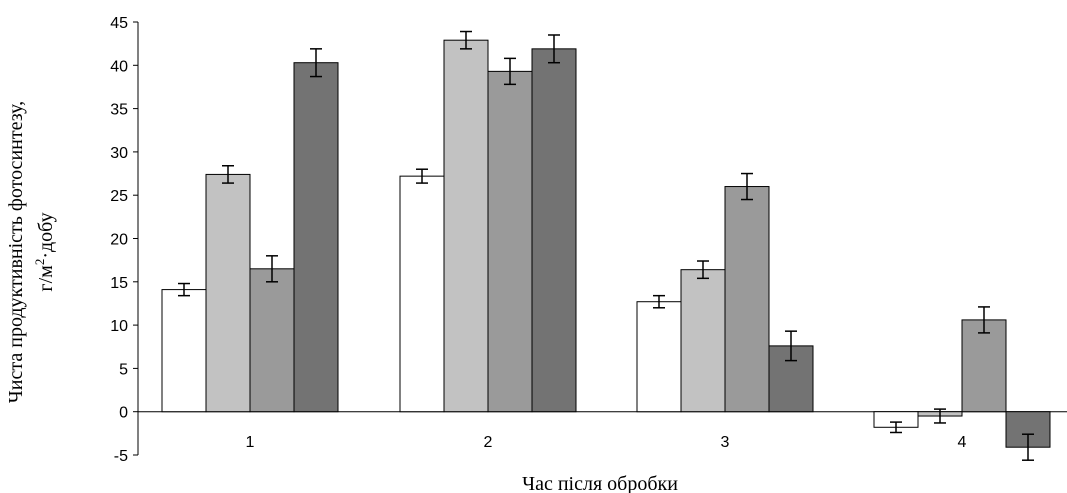 The width and height of the screenshot is (1067, 493). Describe the element at coordinates (119, 283) in the screenshot. I see `y-tick-label: 15` at that location.